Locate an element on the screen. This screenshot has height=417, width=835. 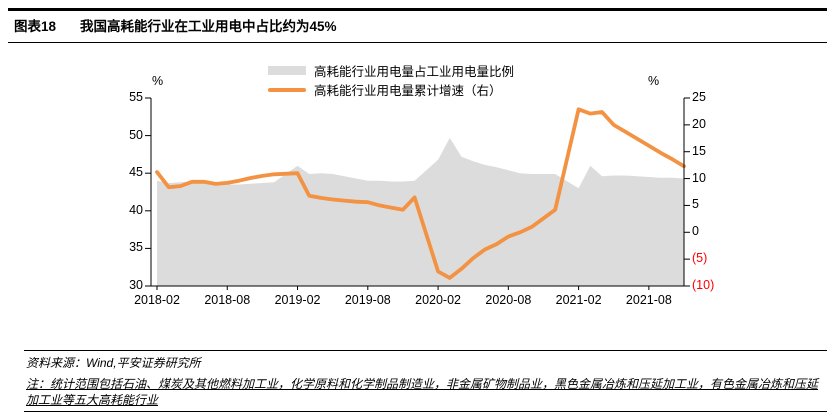
figure-label: 图表18 is located at coordinates (35, 26).